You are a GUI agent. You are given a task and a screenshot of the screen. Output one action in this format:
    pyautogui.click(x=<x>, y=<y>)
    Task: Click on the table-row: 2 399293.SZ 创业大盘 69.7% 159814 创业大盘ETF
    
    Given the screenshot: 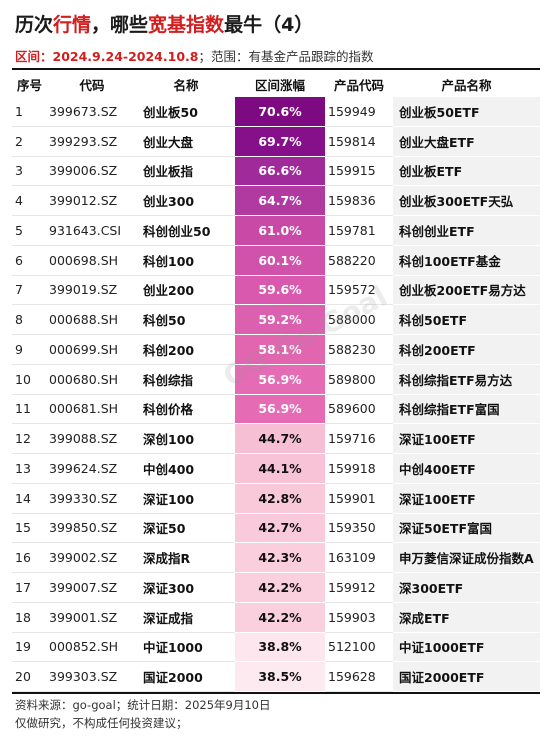 What is the action you would take?
    pyautogui.click(x=276, y=141)
    